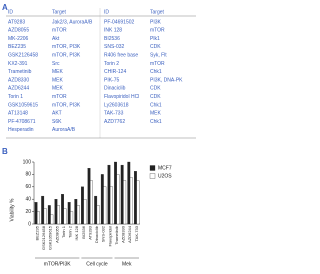 Image resolution: width=320 pixels, height=274 pixels. What do you see at coordinates (21, 130) in the screenshot?
I see `table-cell: Hesperadin` at bounding box center [21, 130].